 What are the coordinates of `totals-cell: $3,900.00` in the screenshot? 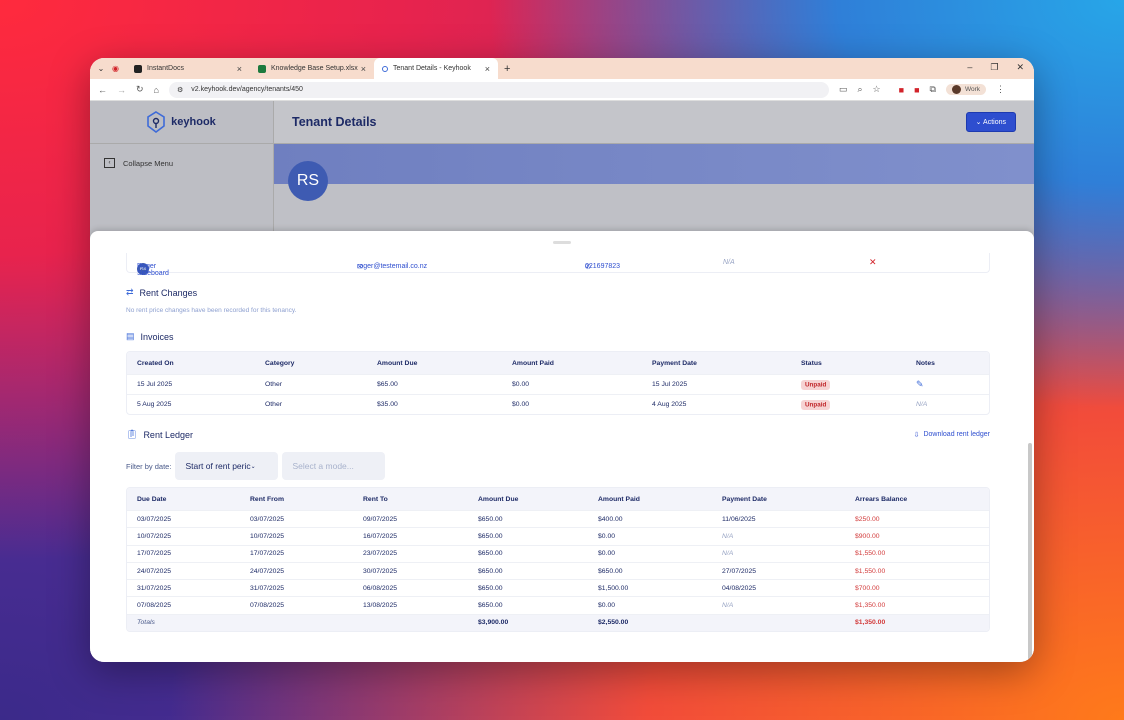 It's located at (528, 622).